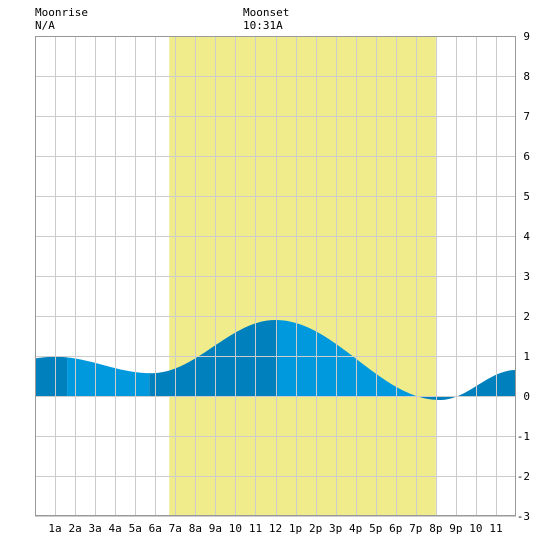 The width and height of the screenshot is (550, 550). I want to click on x-tick-label: 6a, so click(155, 528).